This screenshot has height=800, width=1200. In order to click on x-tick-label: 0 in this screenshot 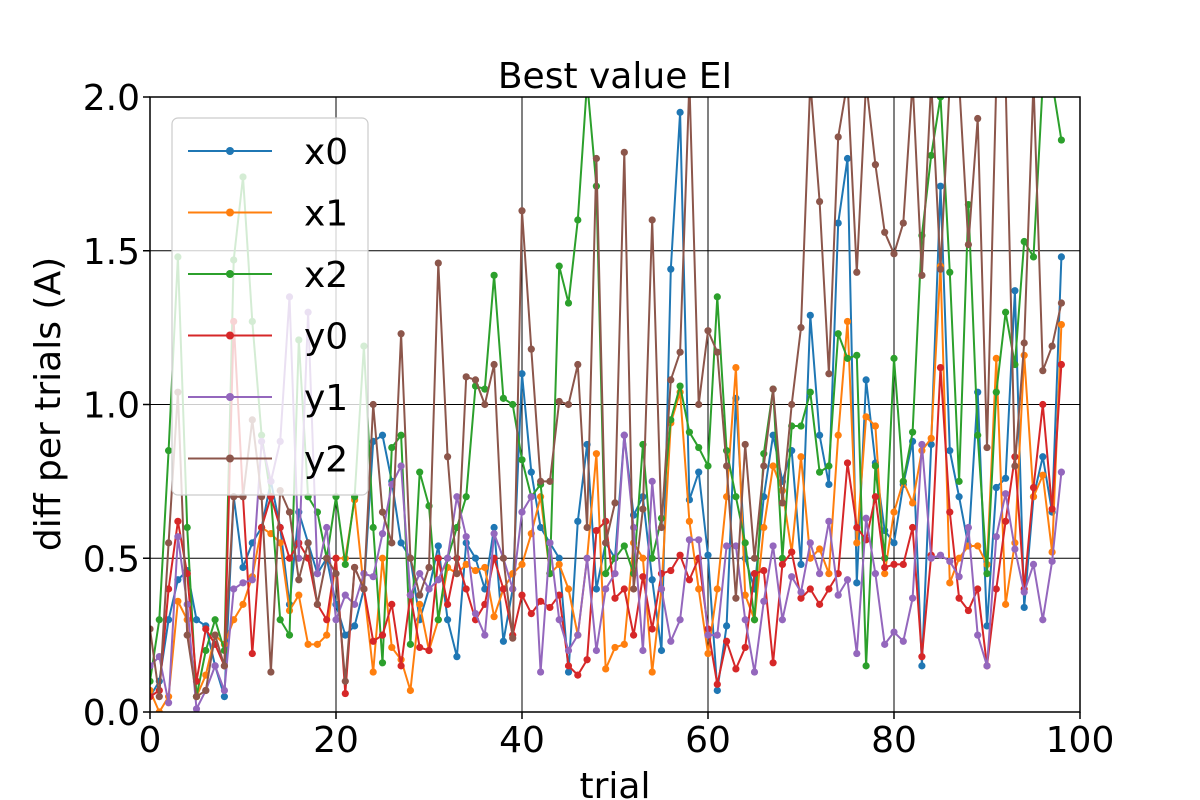, I will do `click(150, 740)`.